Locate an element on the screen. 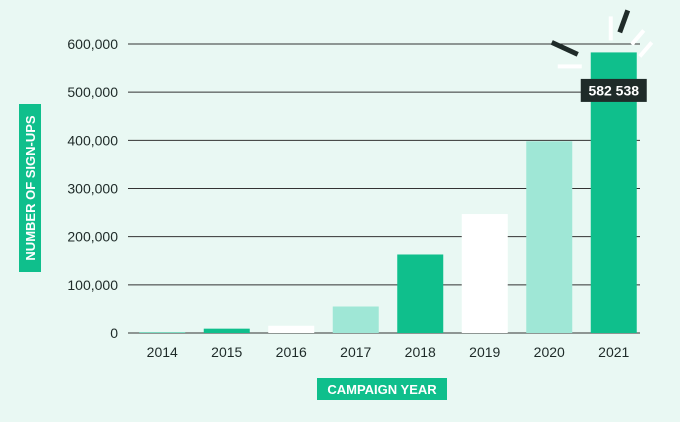 Image resolution: width=680 pixels, height=422 pixels. x-axis-title: CAMPAIGN YEAR is located at coordinates (382, 389).